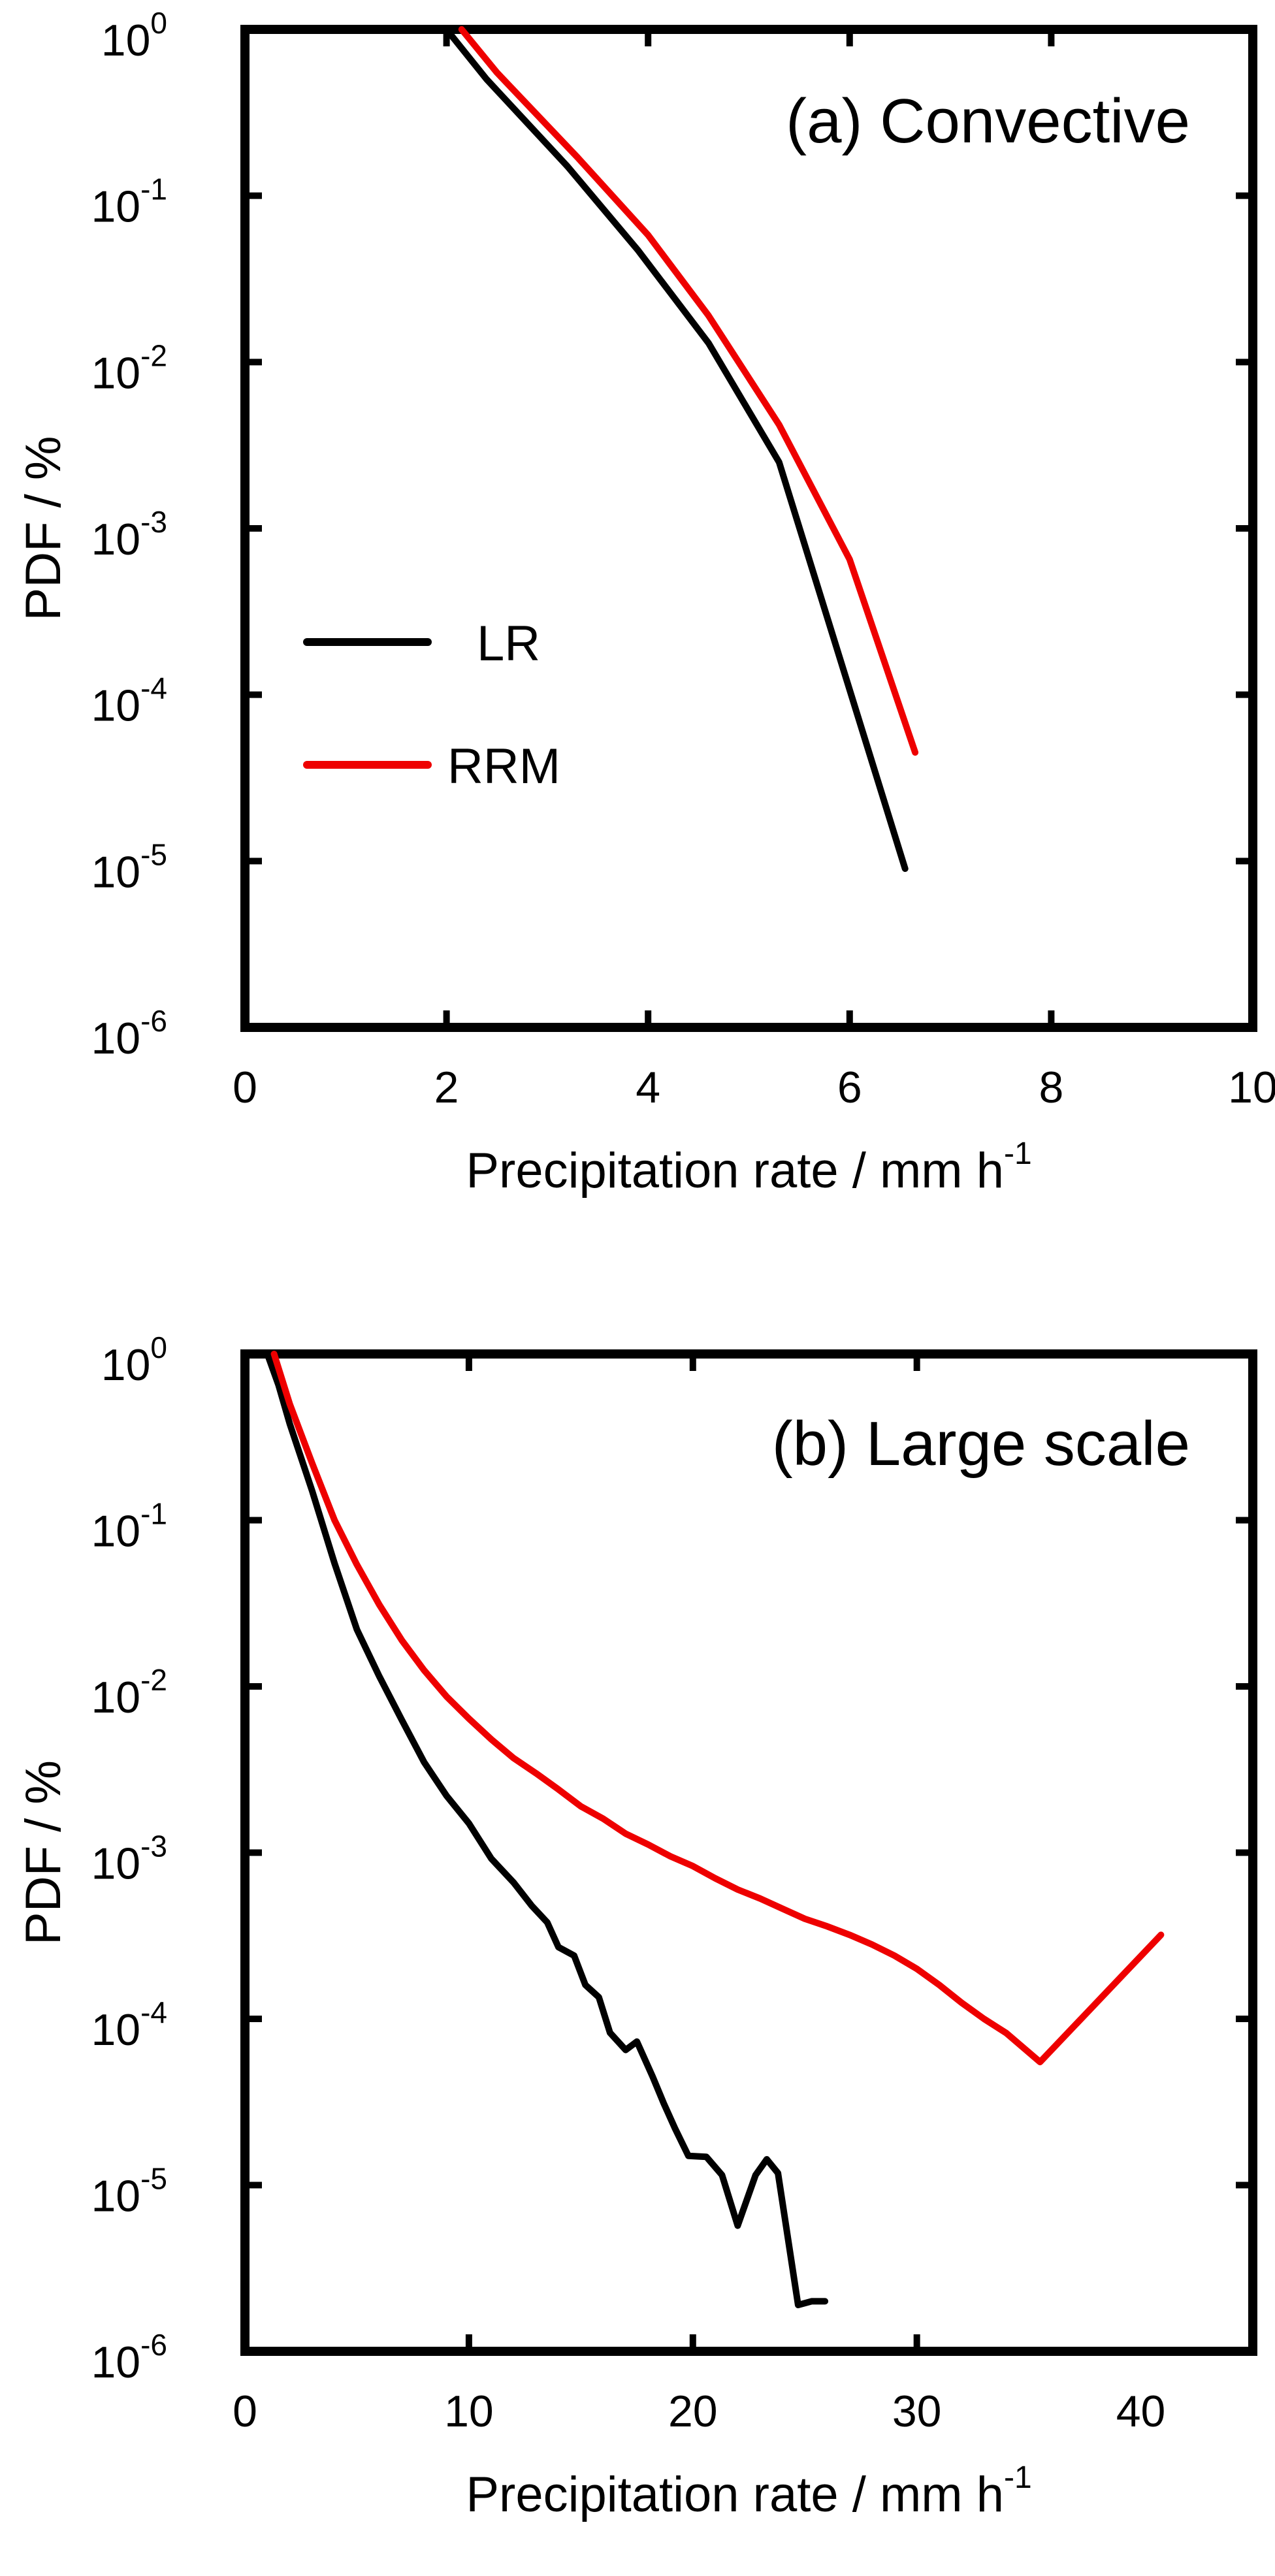 This screenshot has width=1275, height=2576. I want to click on x-tick-label: 30, so click(917, 2411).